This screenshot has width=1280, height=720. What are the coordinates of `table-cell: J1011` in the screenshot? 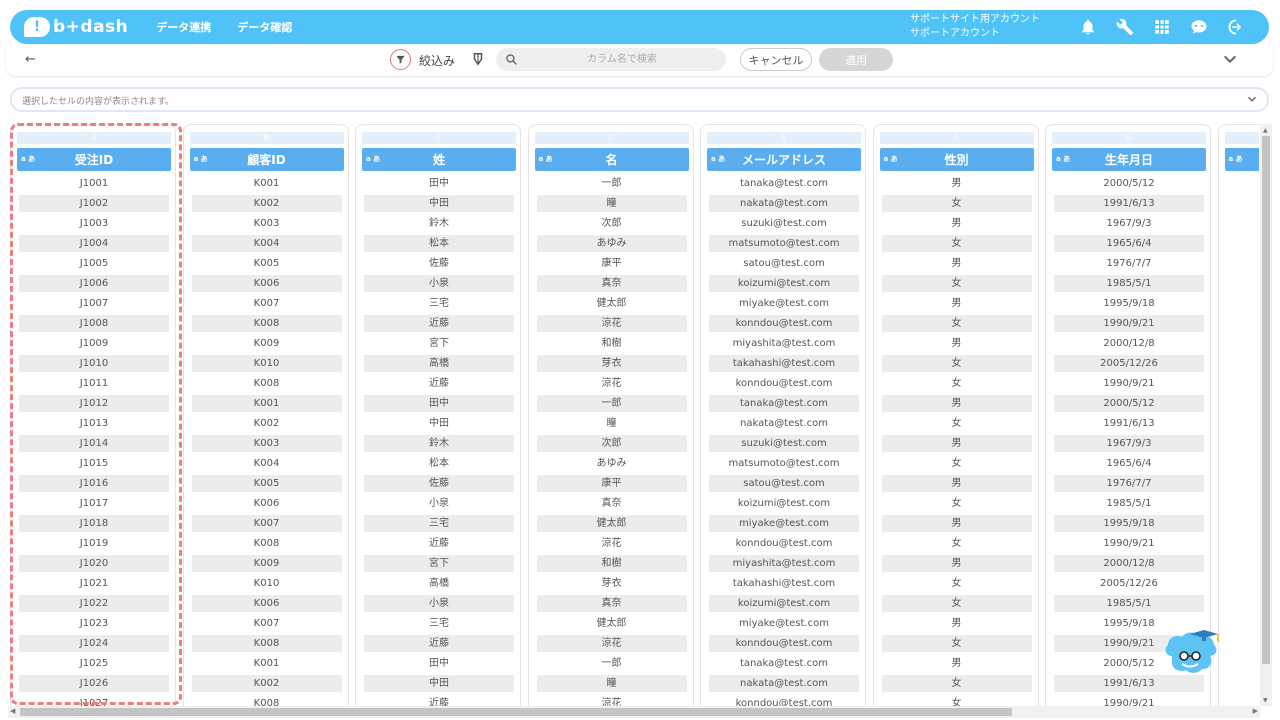 It's located at (94, 383).